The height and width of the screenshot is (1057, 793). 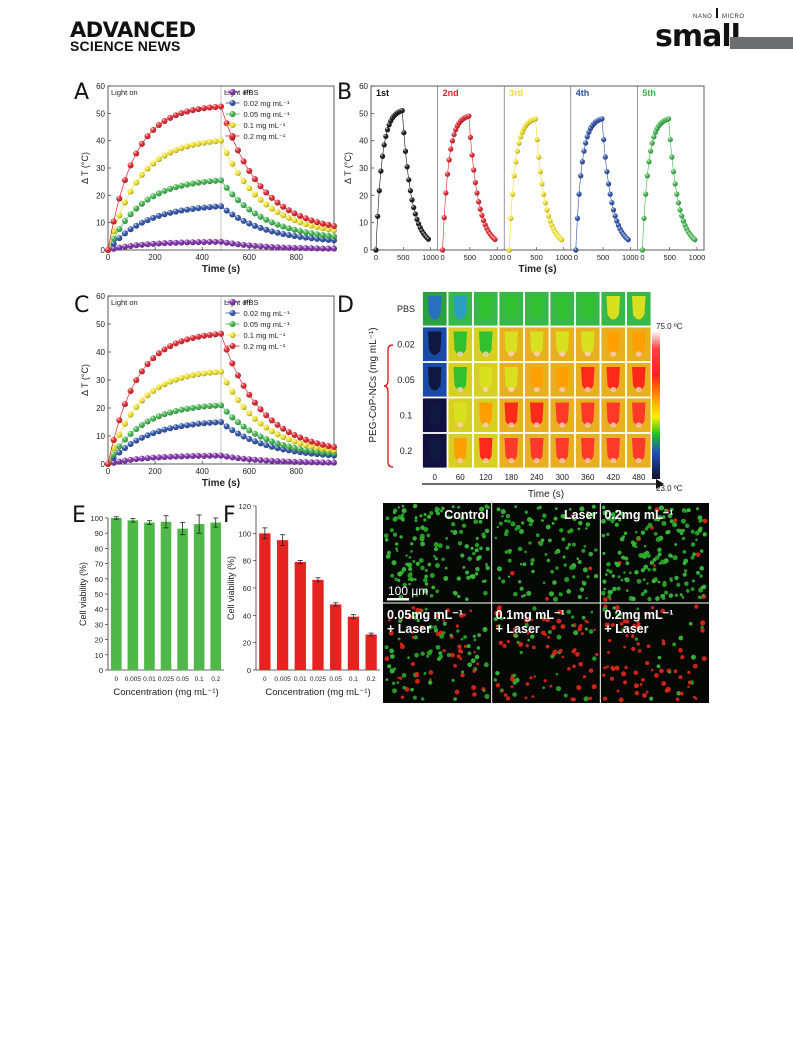 What do you see at coordinates (371, 679) in the screenshot?
I see `x-tick-label: 0.2` at bounding box center [371, 679].